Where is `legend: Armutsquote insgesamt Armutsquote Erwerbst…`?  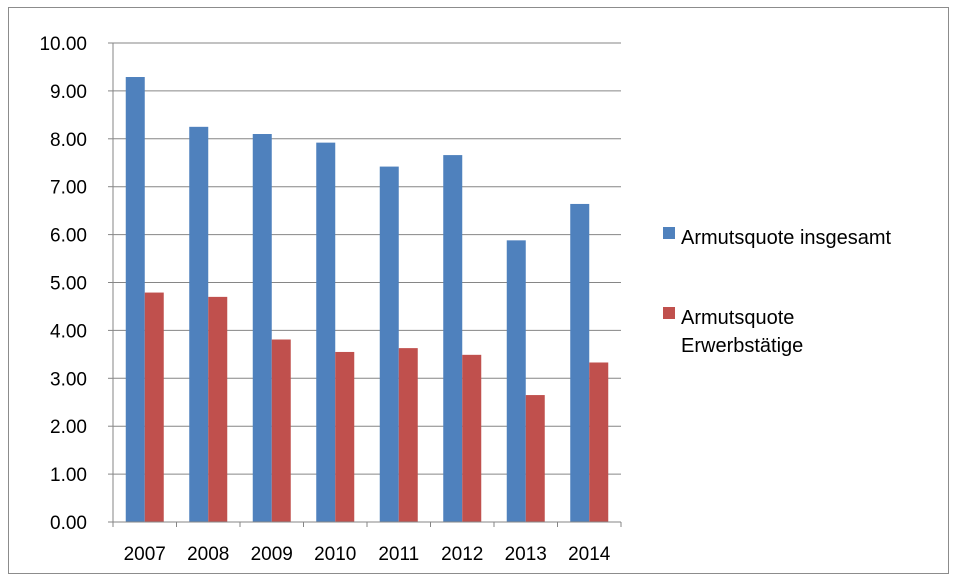
legend: Armutsquote insgesamt Armutsquote Erwerbst… is located at coordinates (777, 292).